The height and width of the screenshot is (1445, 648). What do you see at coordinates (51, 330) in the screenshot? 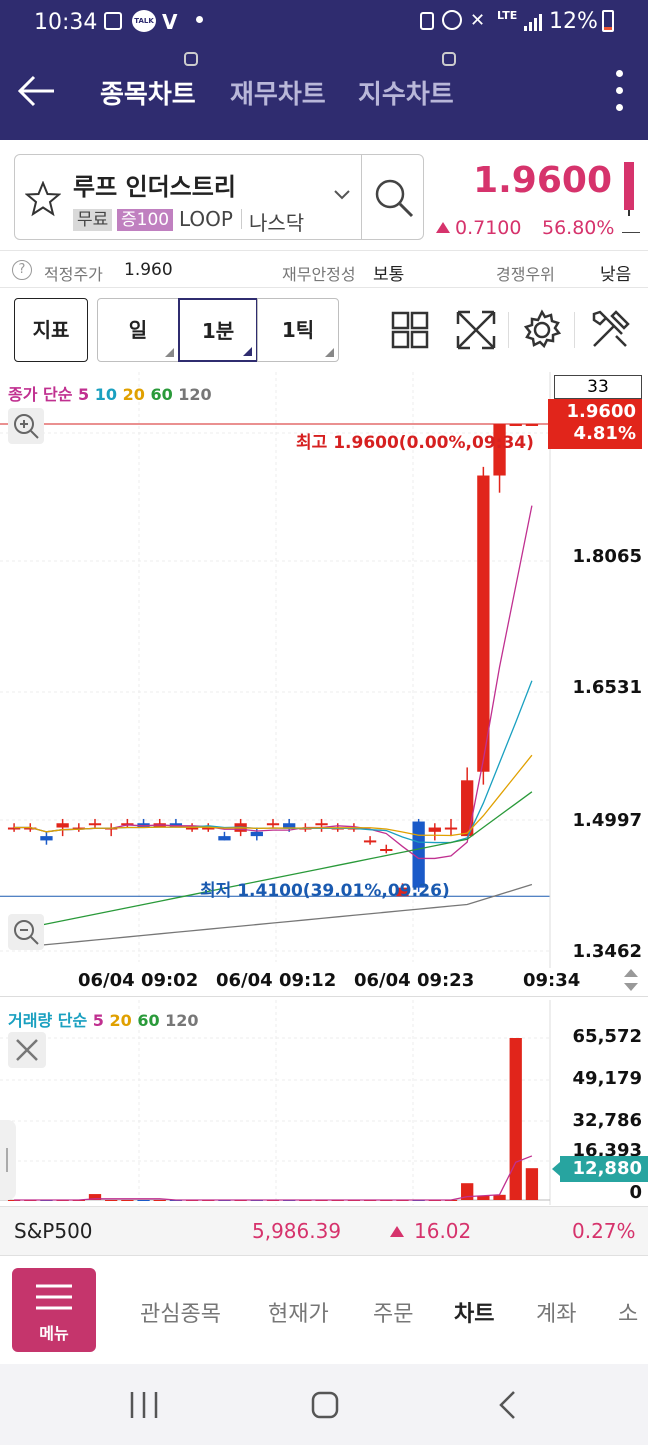
I see `indicator-button: 지표` at bounding box center [51, 330].